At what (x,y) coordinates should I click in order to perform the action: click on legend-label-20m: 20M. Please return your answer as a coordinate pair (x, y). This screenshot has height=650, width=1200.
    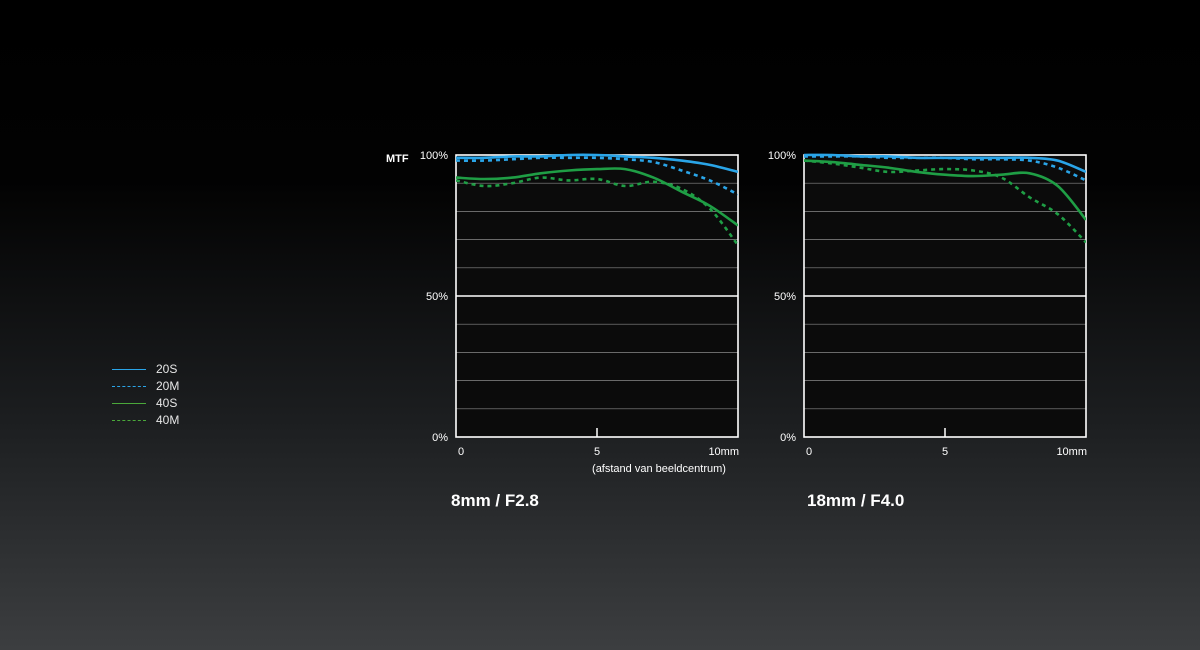
    Looking at the image, I should click on (168, 386).